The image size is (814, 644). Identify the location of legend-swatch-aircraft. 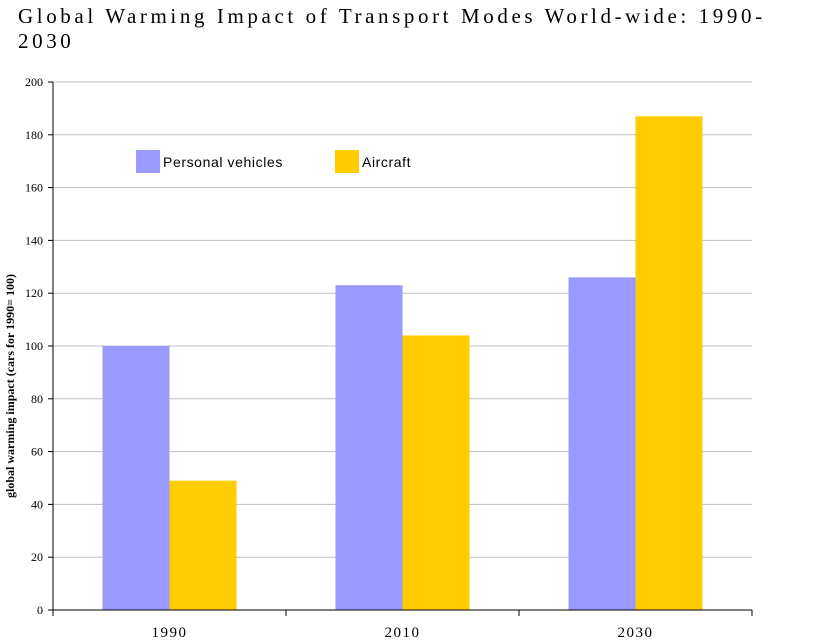
(347, 161).